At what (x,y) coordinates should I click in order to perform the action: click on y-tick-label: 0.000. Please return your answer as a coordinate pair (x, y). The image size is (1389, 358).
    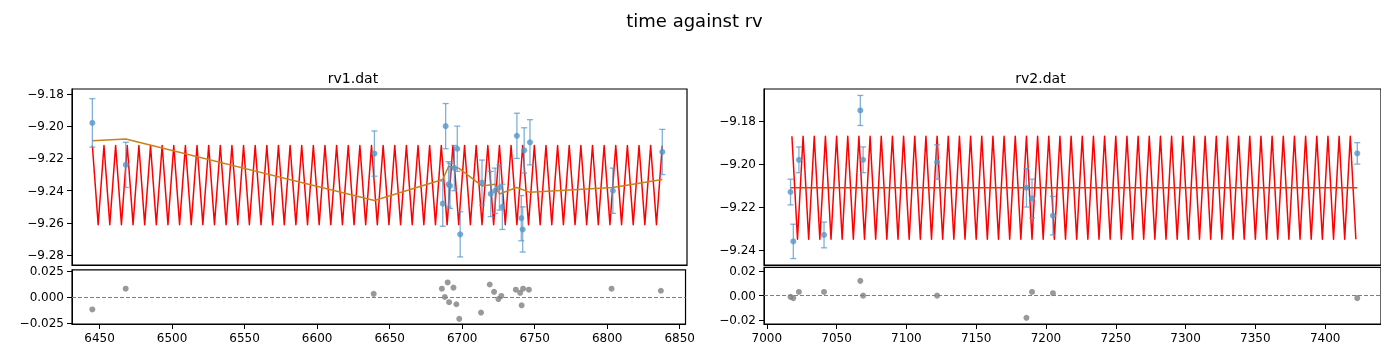
    Looking at the image, I should click on (46, 296).